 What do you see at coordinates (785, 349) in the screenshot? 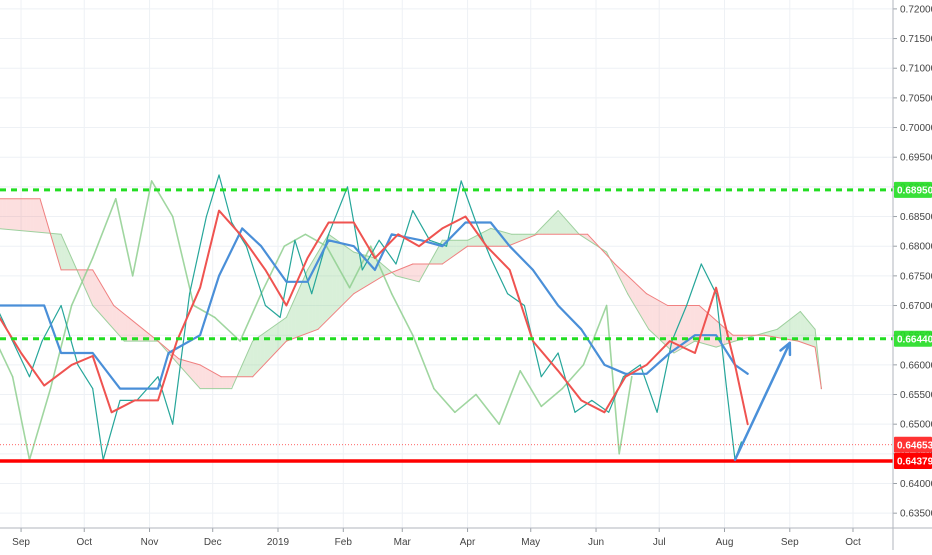
I see `projection-arrow-head` at bounding box center [785, 349].